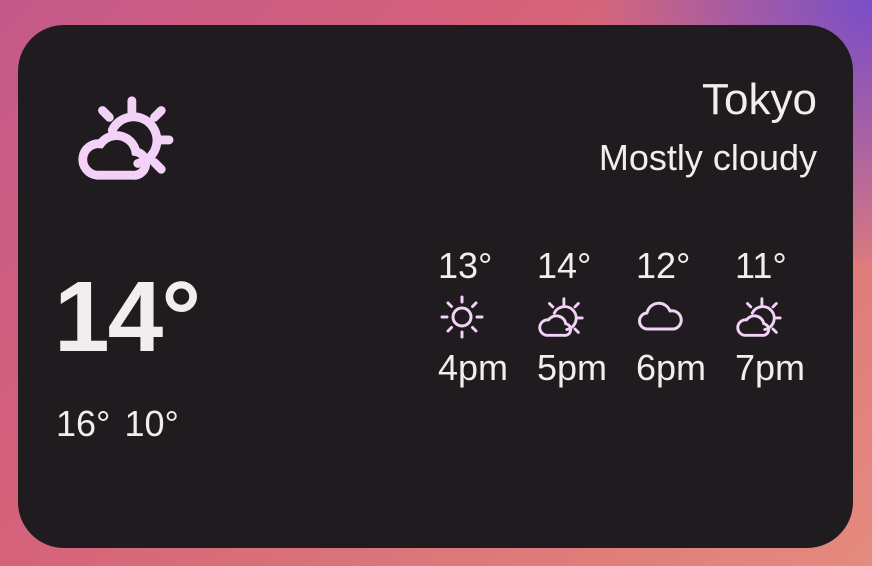  What do you see at coordinates (660, 316) in the screenshot?
I see `cloud-icon` at bounding box center [660, 316].